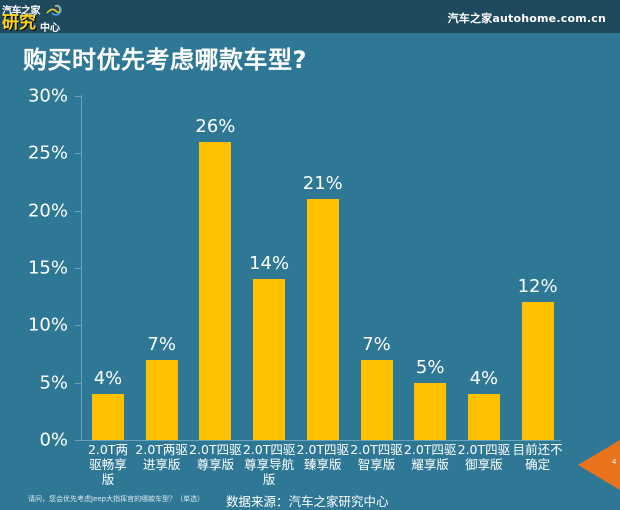 This screenshot has width=620, height=510. Describe the element at coordinates (47, 153) in the screenshot. I see `y-tick-label: 25%` at that location.